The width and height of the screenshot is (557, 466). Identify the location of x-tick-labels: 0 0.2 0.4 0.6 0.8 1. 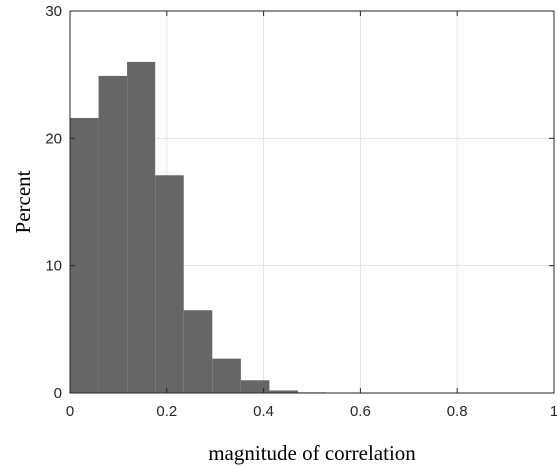
(311, 411).